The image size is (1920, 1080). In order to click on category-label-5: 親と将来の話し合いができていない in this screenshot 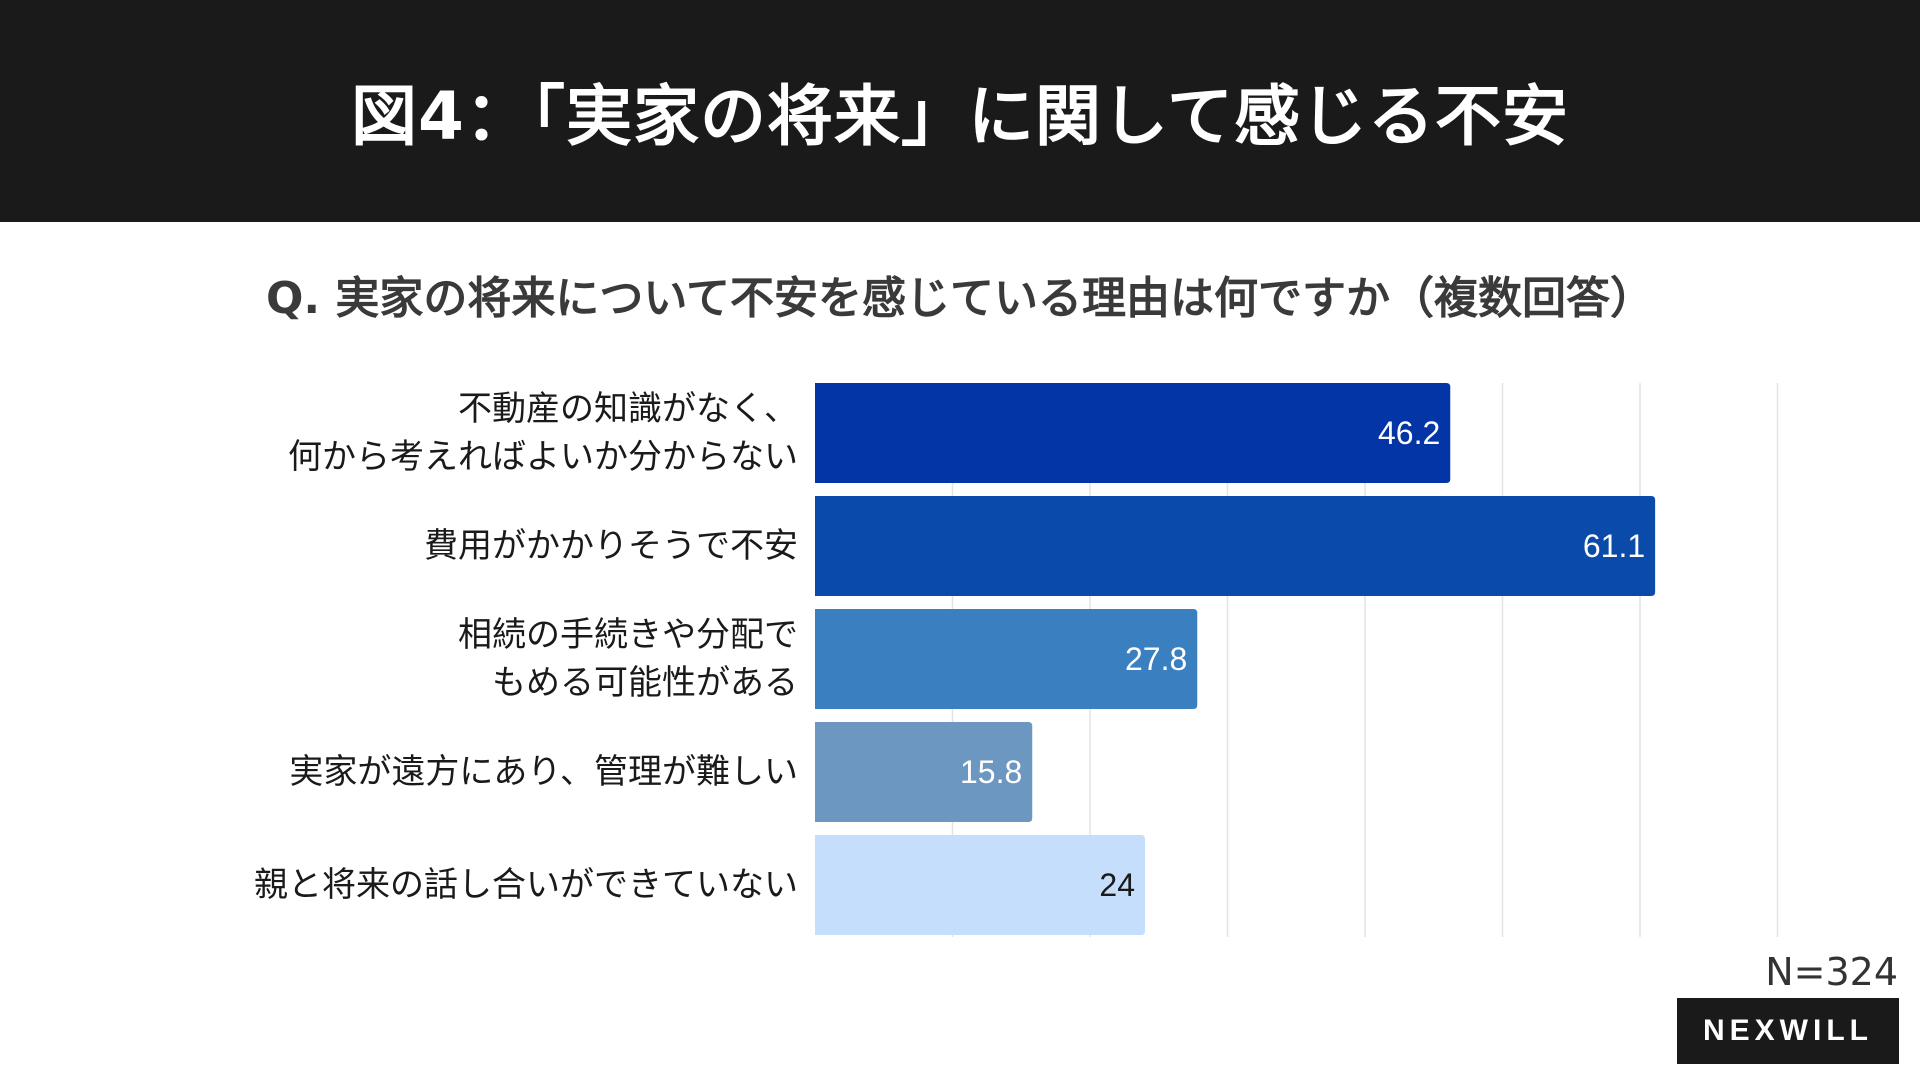, I will do `click(526, 885)`.